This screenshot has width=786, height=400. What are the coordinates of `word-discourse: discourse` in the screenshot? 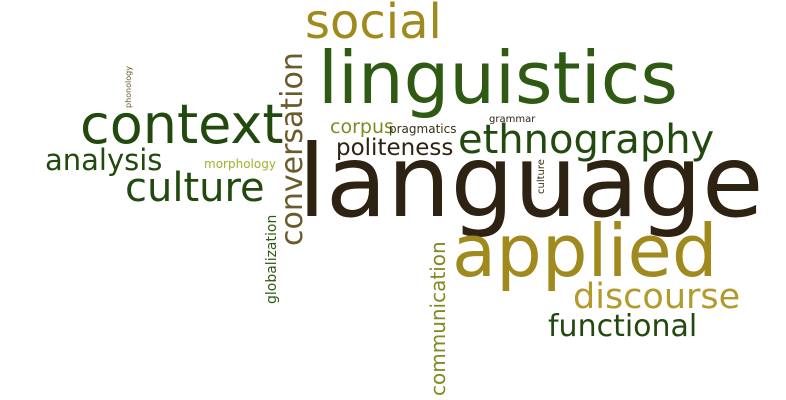 It's located at (657, 297).